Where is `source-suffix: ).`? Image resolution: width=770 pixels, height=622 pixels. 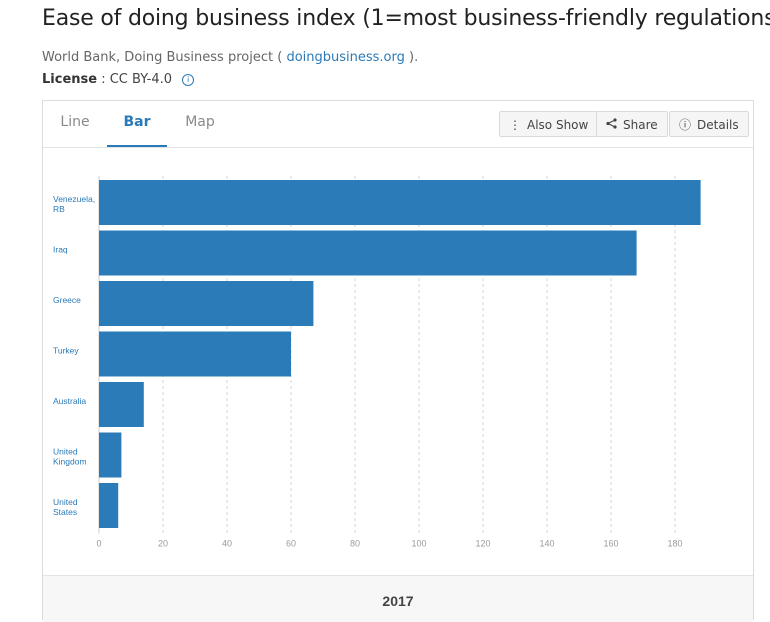
source-suffix: ). is located at coordinates (414, 57).